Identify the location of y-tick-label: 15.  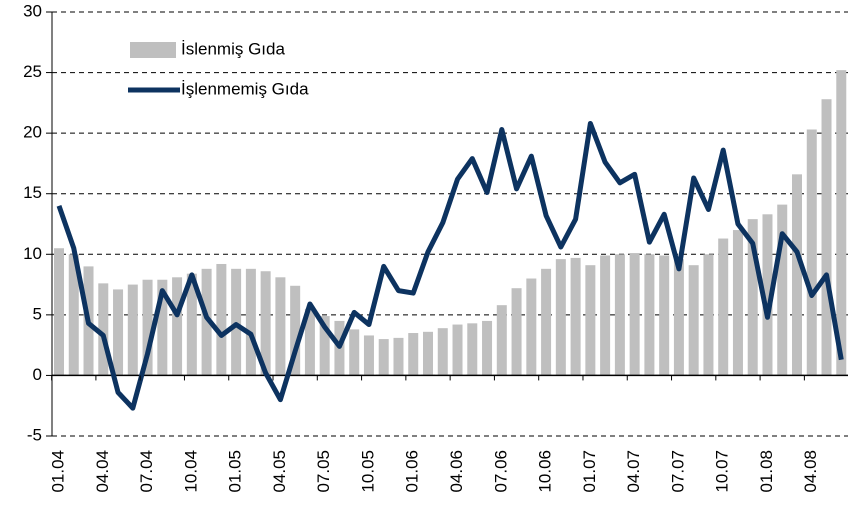
(32, 192).